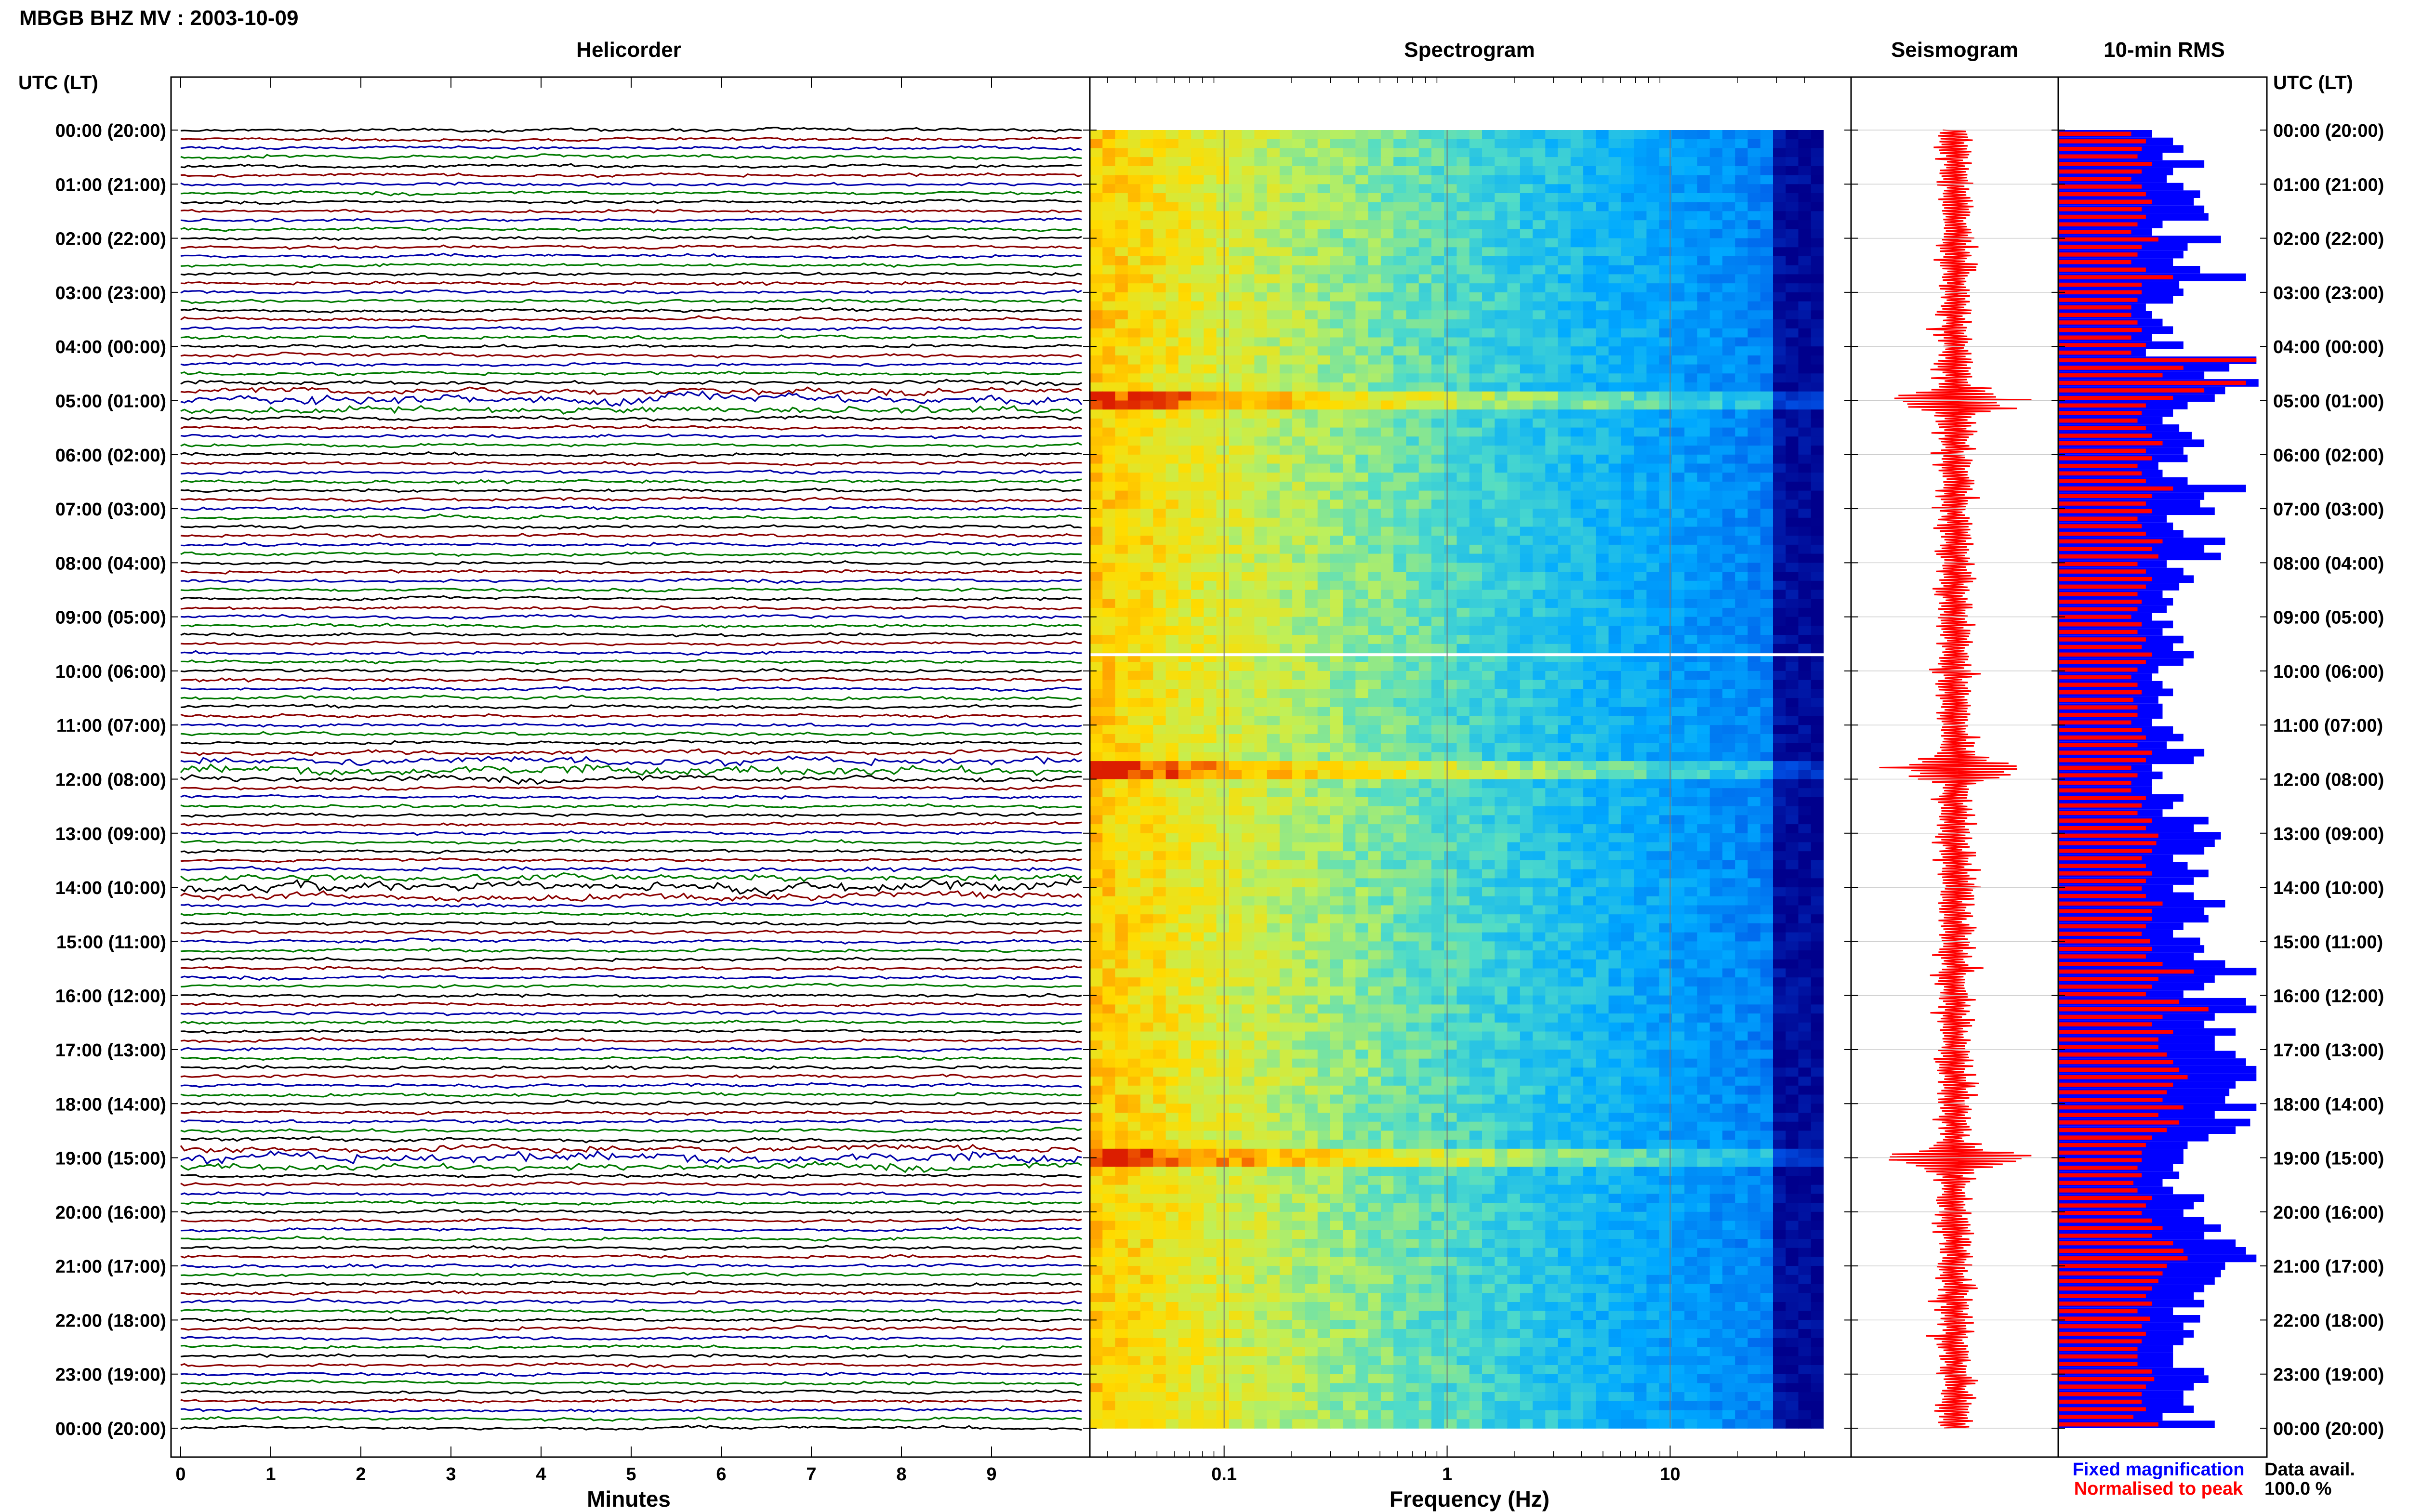 This screenshot has height=1512, width=2409. I want to click on helicorder-trace, so click(631, 255).